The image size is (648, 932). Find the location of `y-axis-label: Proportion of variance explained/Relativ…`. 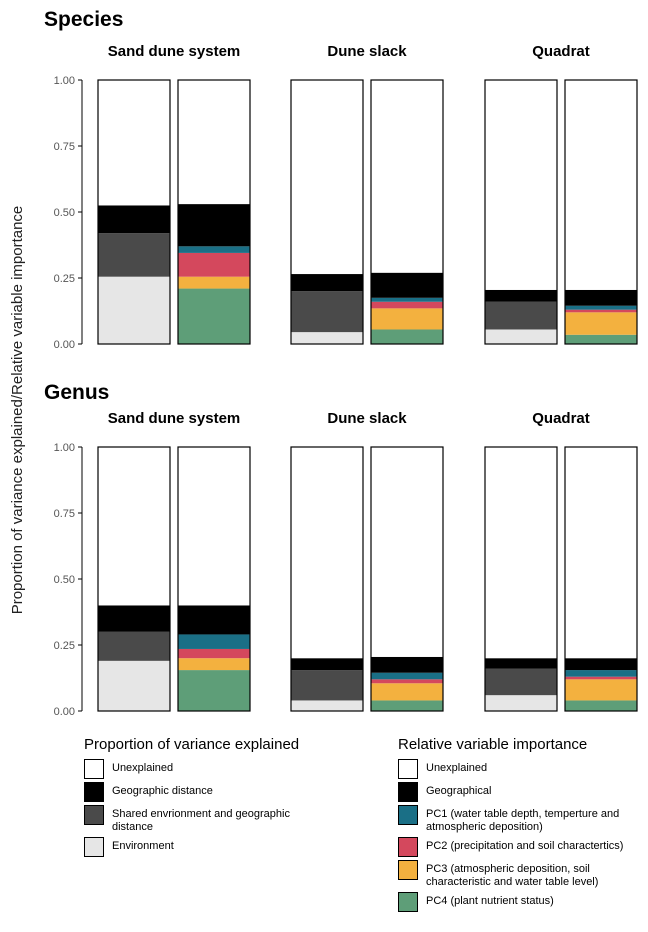

y-axis-label: Proportion of variance explained/Relativ… is located at coordinates (17, 410).